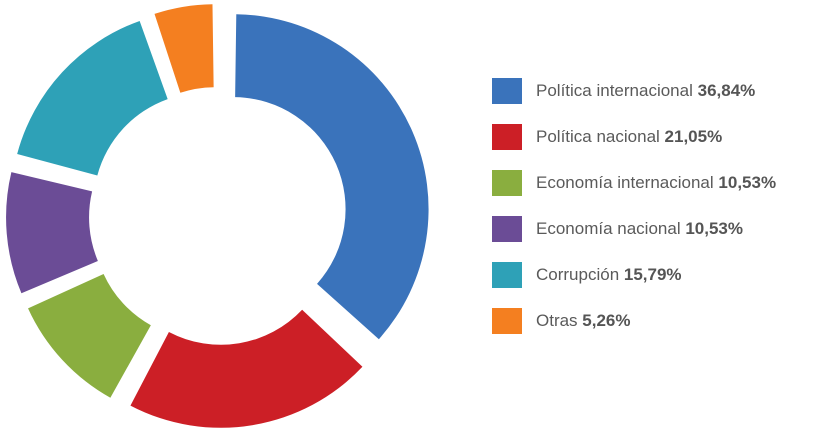 The height and width of the screenshot is (429, 823). I want to click on legend-entry: Política nacional 21,05%, so click(629, 137).